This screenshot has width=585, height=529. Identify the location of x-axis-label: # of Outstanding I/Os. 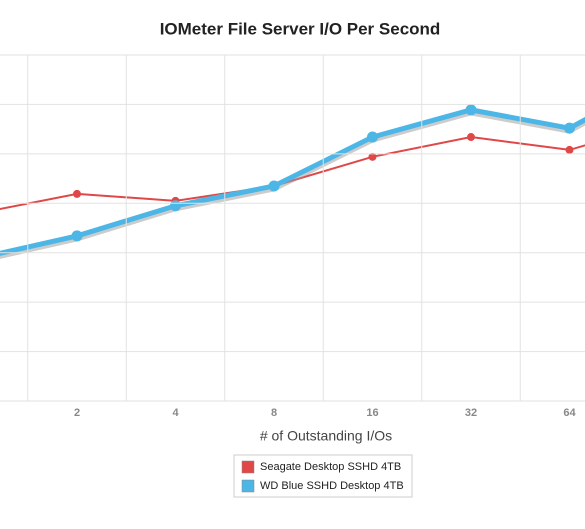
(326, 436).